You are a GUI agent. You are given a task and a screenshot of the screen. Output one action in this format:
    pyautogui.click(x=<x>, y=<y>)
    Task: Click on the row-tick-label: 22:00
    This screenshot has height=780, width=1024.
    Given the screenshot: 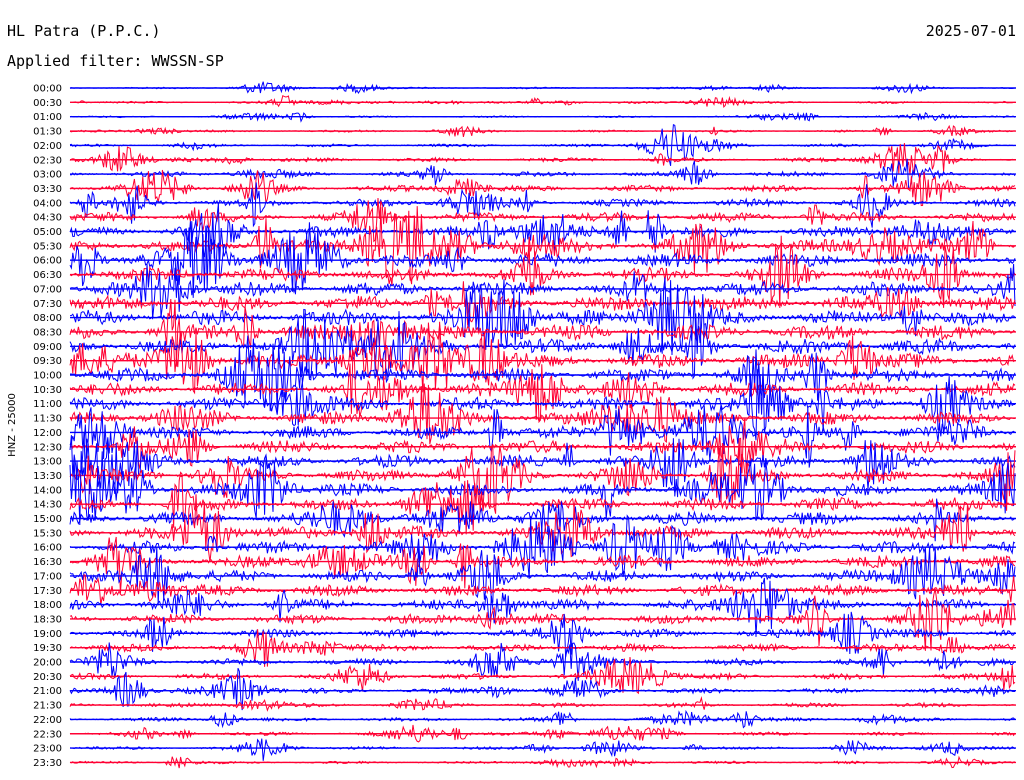 What is the action you would take?
    pyautogui.click(x=47, y=720)
    